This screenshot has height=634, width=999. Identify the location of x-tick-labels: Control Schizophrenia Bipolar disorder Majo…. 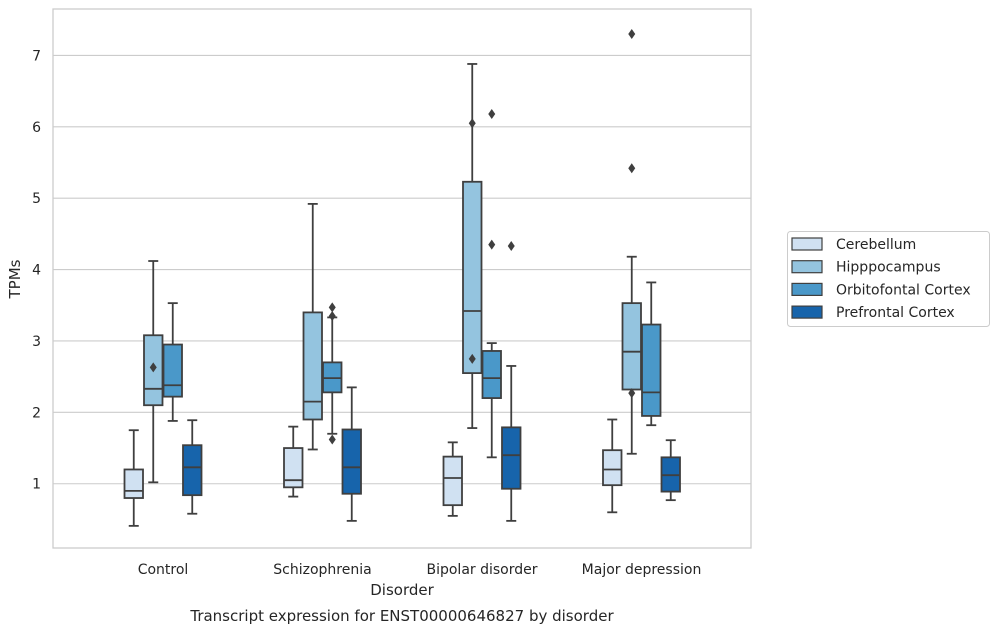
(420, 570).